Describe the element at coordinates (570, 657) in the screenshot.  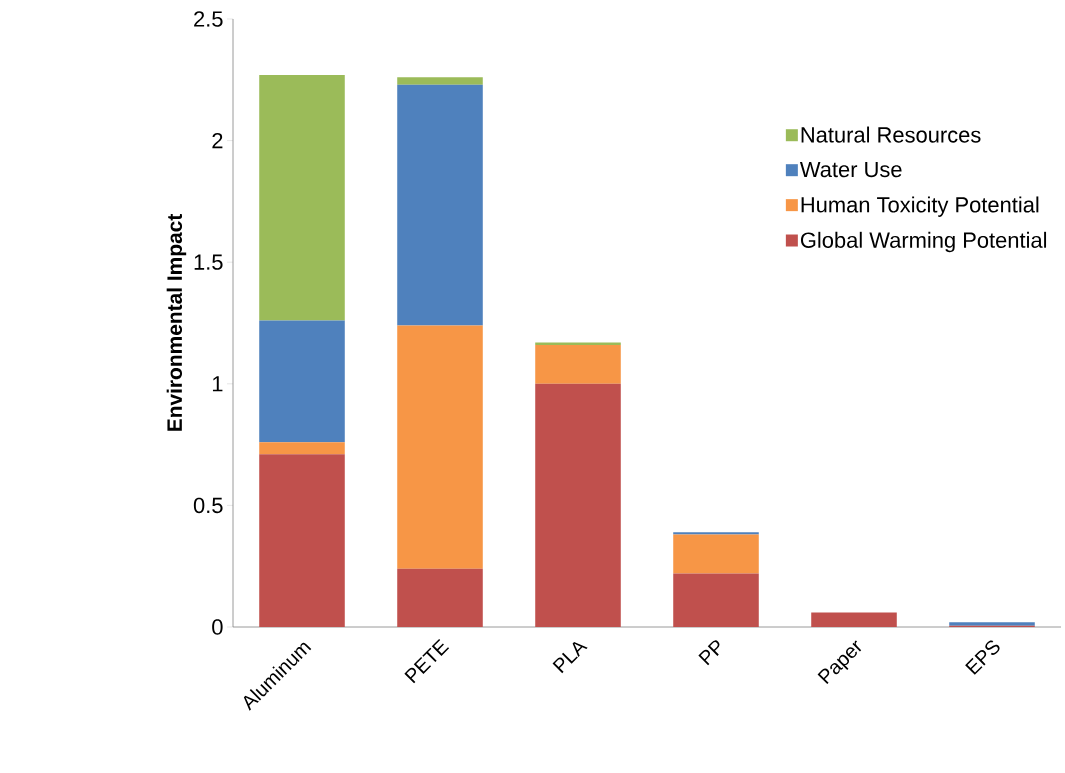
I see `x-tick-label: PLA` at that location.